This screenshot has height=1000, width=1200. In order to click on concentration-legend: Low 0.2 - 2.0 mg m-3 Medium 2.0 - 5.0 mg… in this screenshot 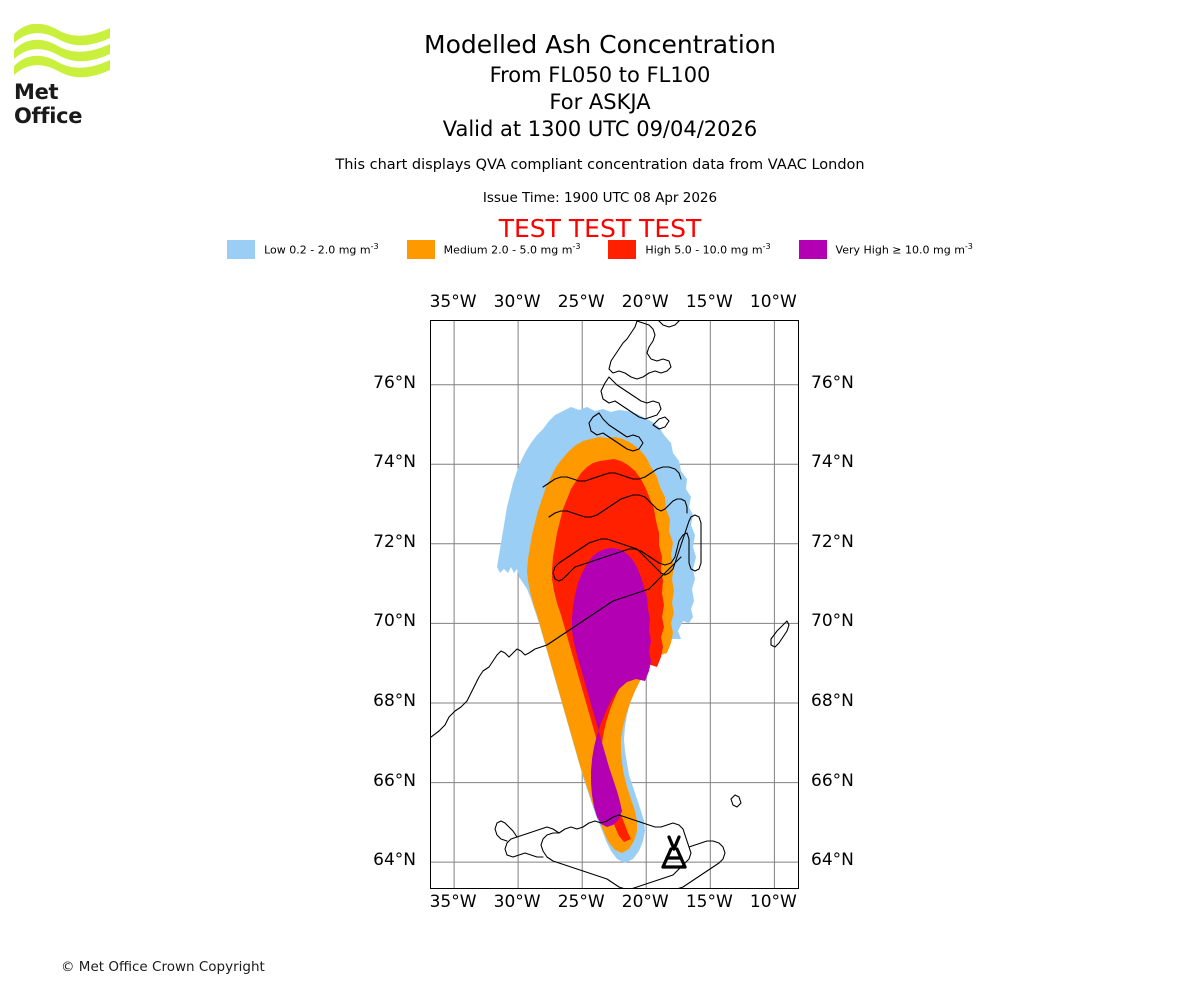, I will do `click(600, 249)`.